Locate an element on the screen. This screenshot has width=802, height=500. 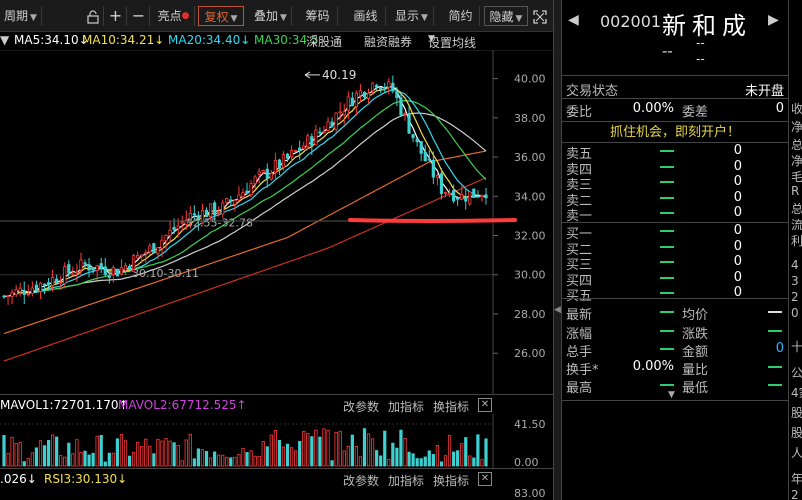
volume-change-param-button: 改参数 is located at coordinates (361, 407).